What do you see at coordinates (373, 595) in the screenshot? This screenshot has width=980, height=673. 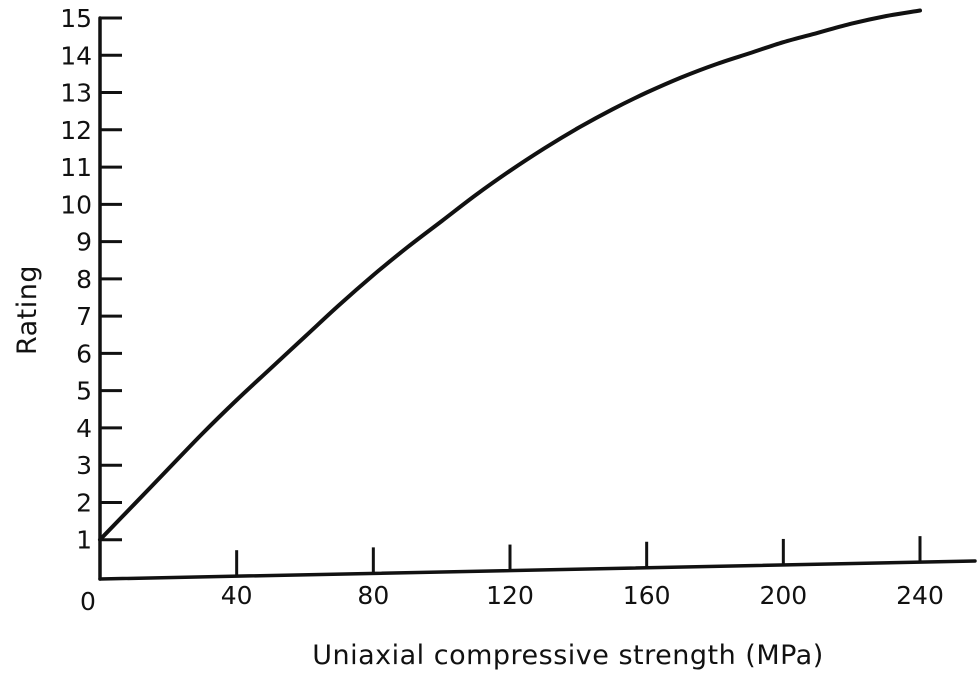 I see `x-tick-label: 80` at bounding box center [373, 595].